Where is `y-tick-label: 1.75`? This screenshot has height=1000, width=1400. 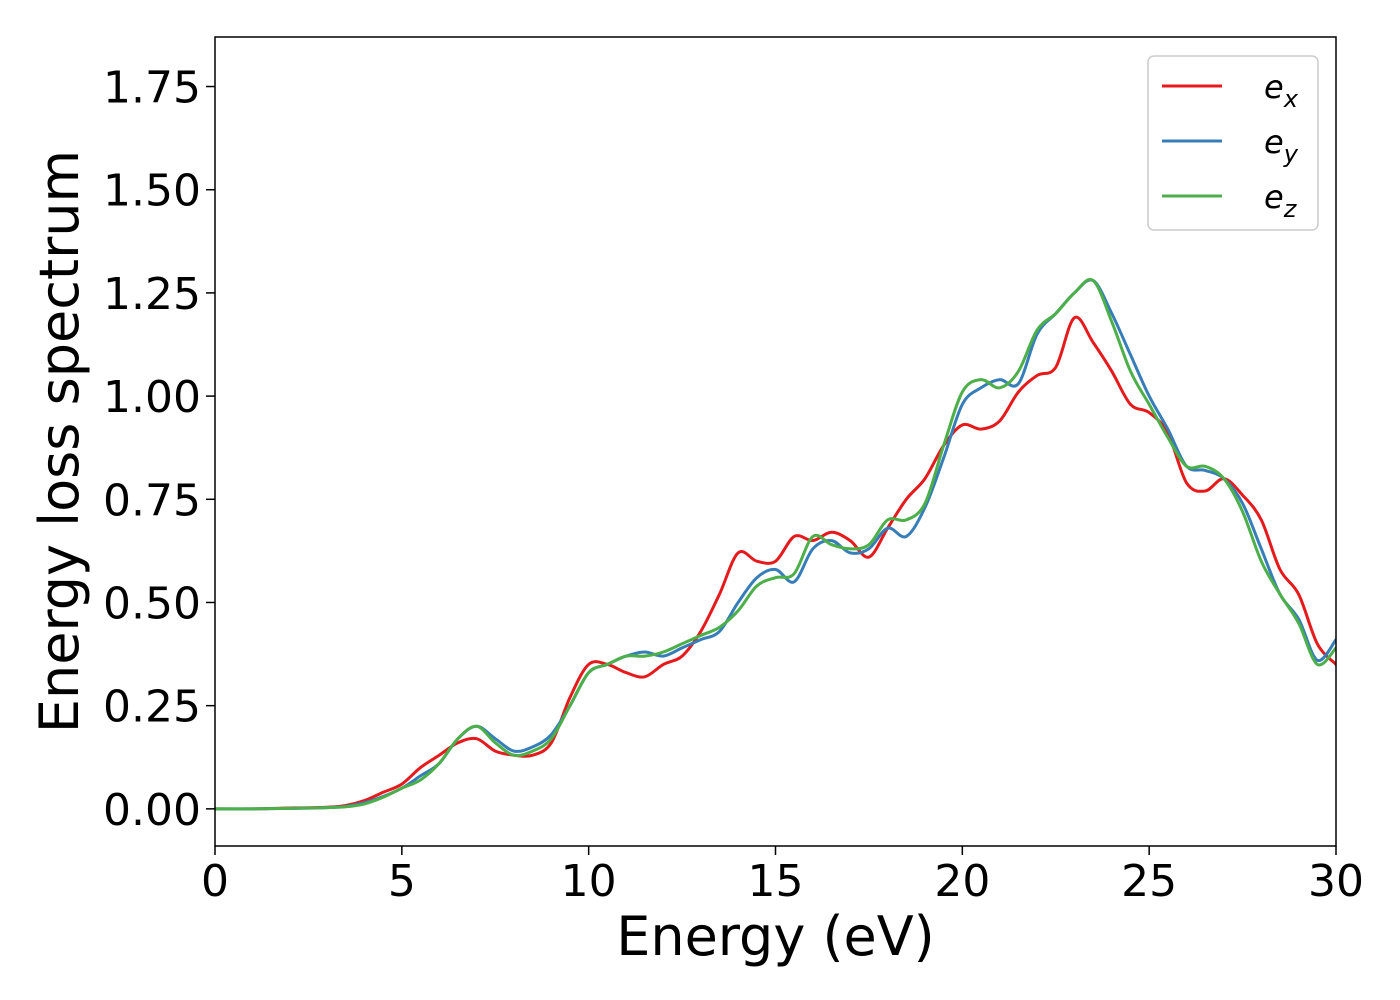 y-tick-label: 1.75 is located at coordinates (152, 88).